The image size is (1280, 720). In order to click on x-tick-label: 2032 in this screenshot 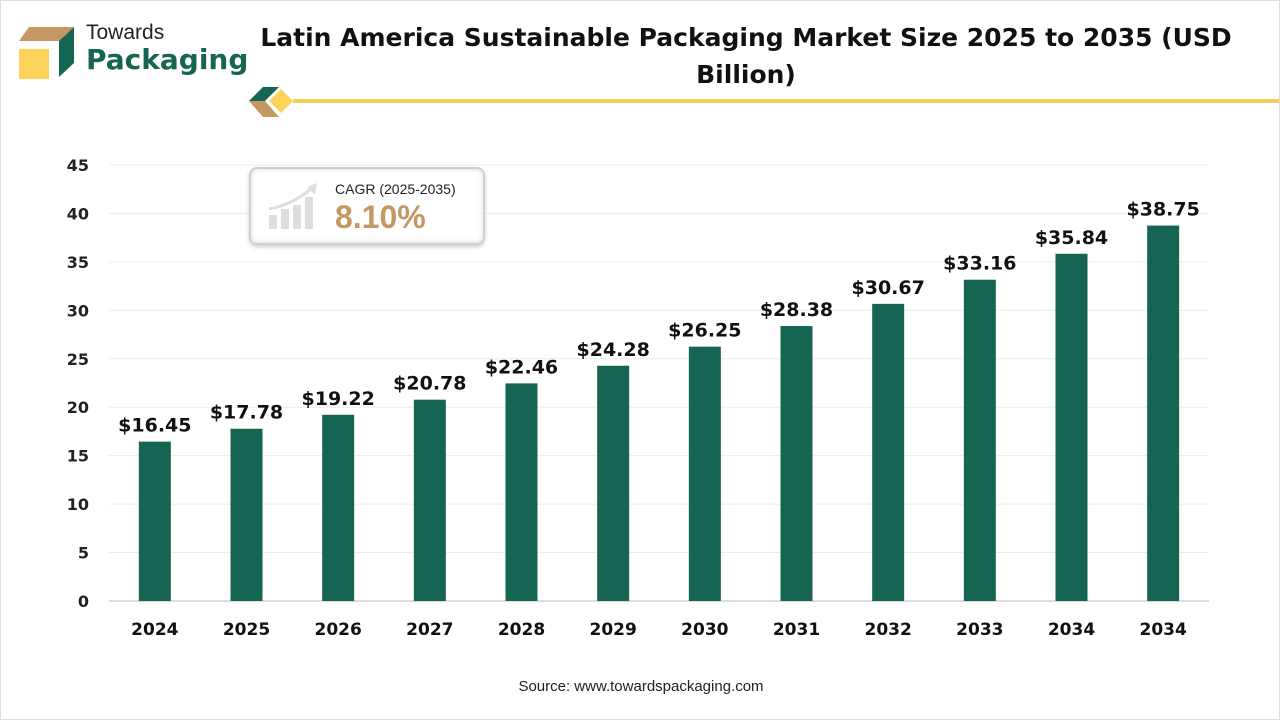, I will do `click(888, 630)`.